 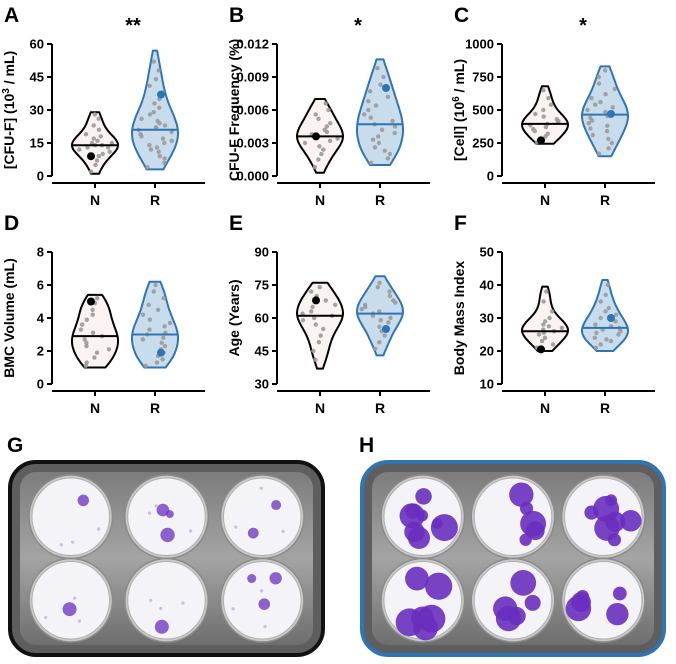 I want to click on y-axis-title: [CFU-F] (103 / mL), so click(x=9, y=110).